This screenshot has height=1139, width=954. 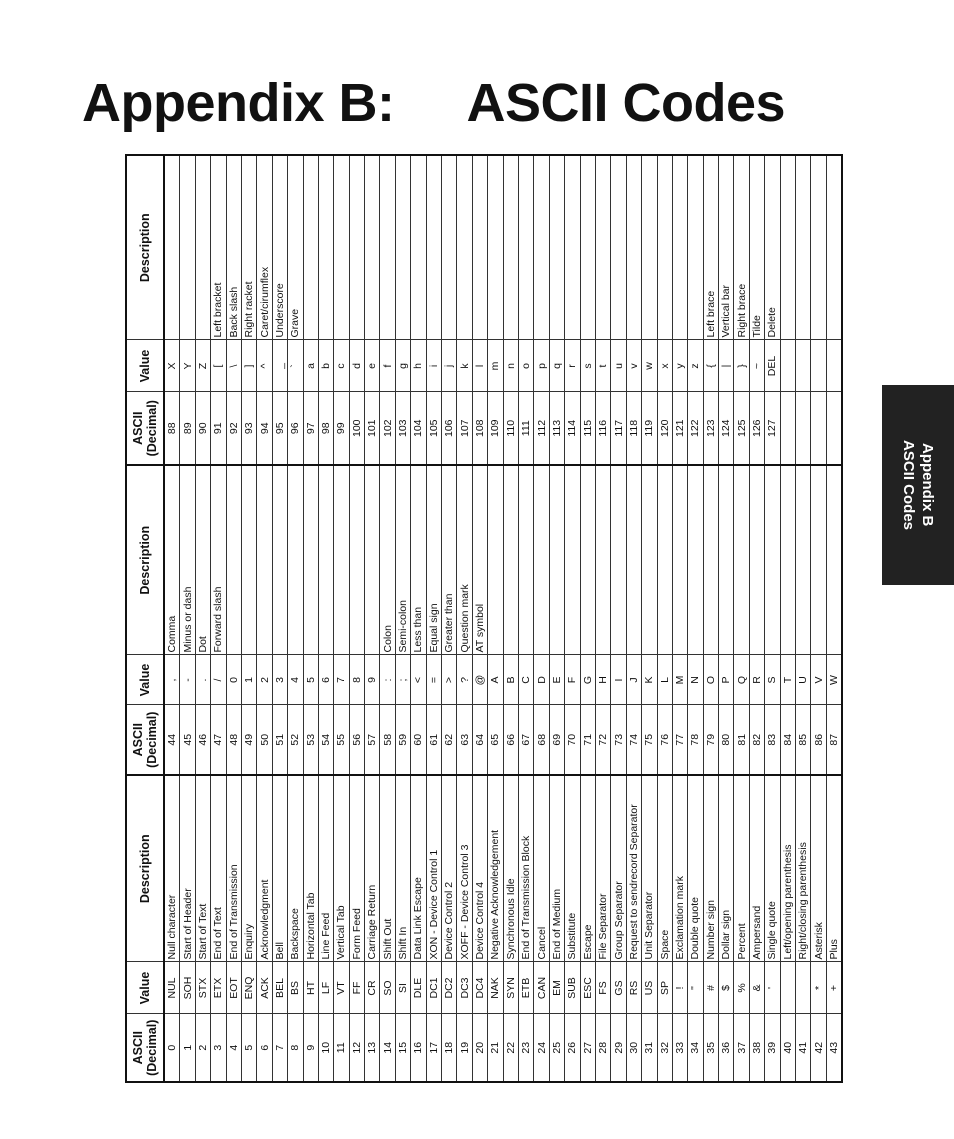 What do you see at coordinates (557, 428) in the screenshot?
I see `decimal-cell: 113` at bounding box center [557, 428].